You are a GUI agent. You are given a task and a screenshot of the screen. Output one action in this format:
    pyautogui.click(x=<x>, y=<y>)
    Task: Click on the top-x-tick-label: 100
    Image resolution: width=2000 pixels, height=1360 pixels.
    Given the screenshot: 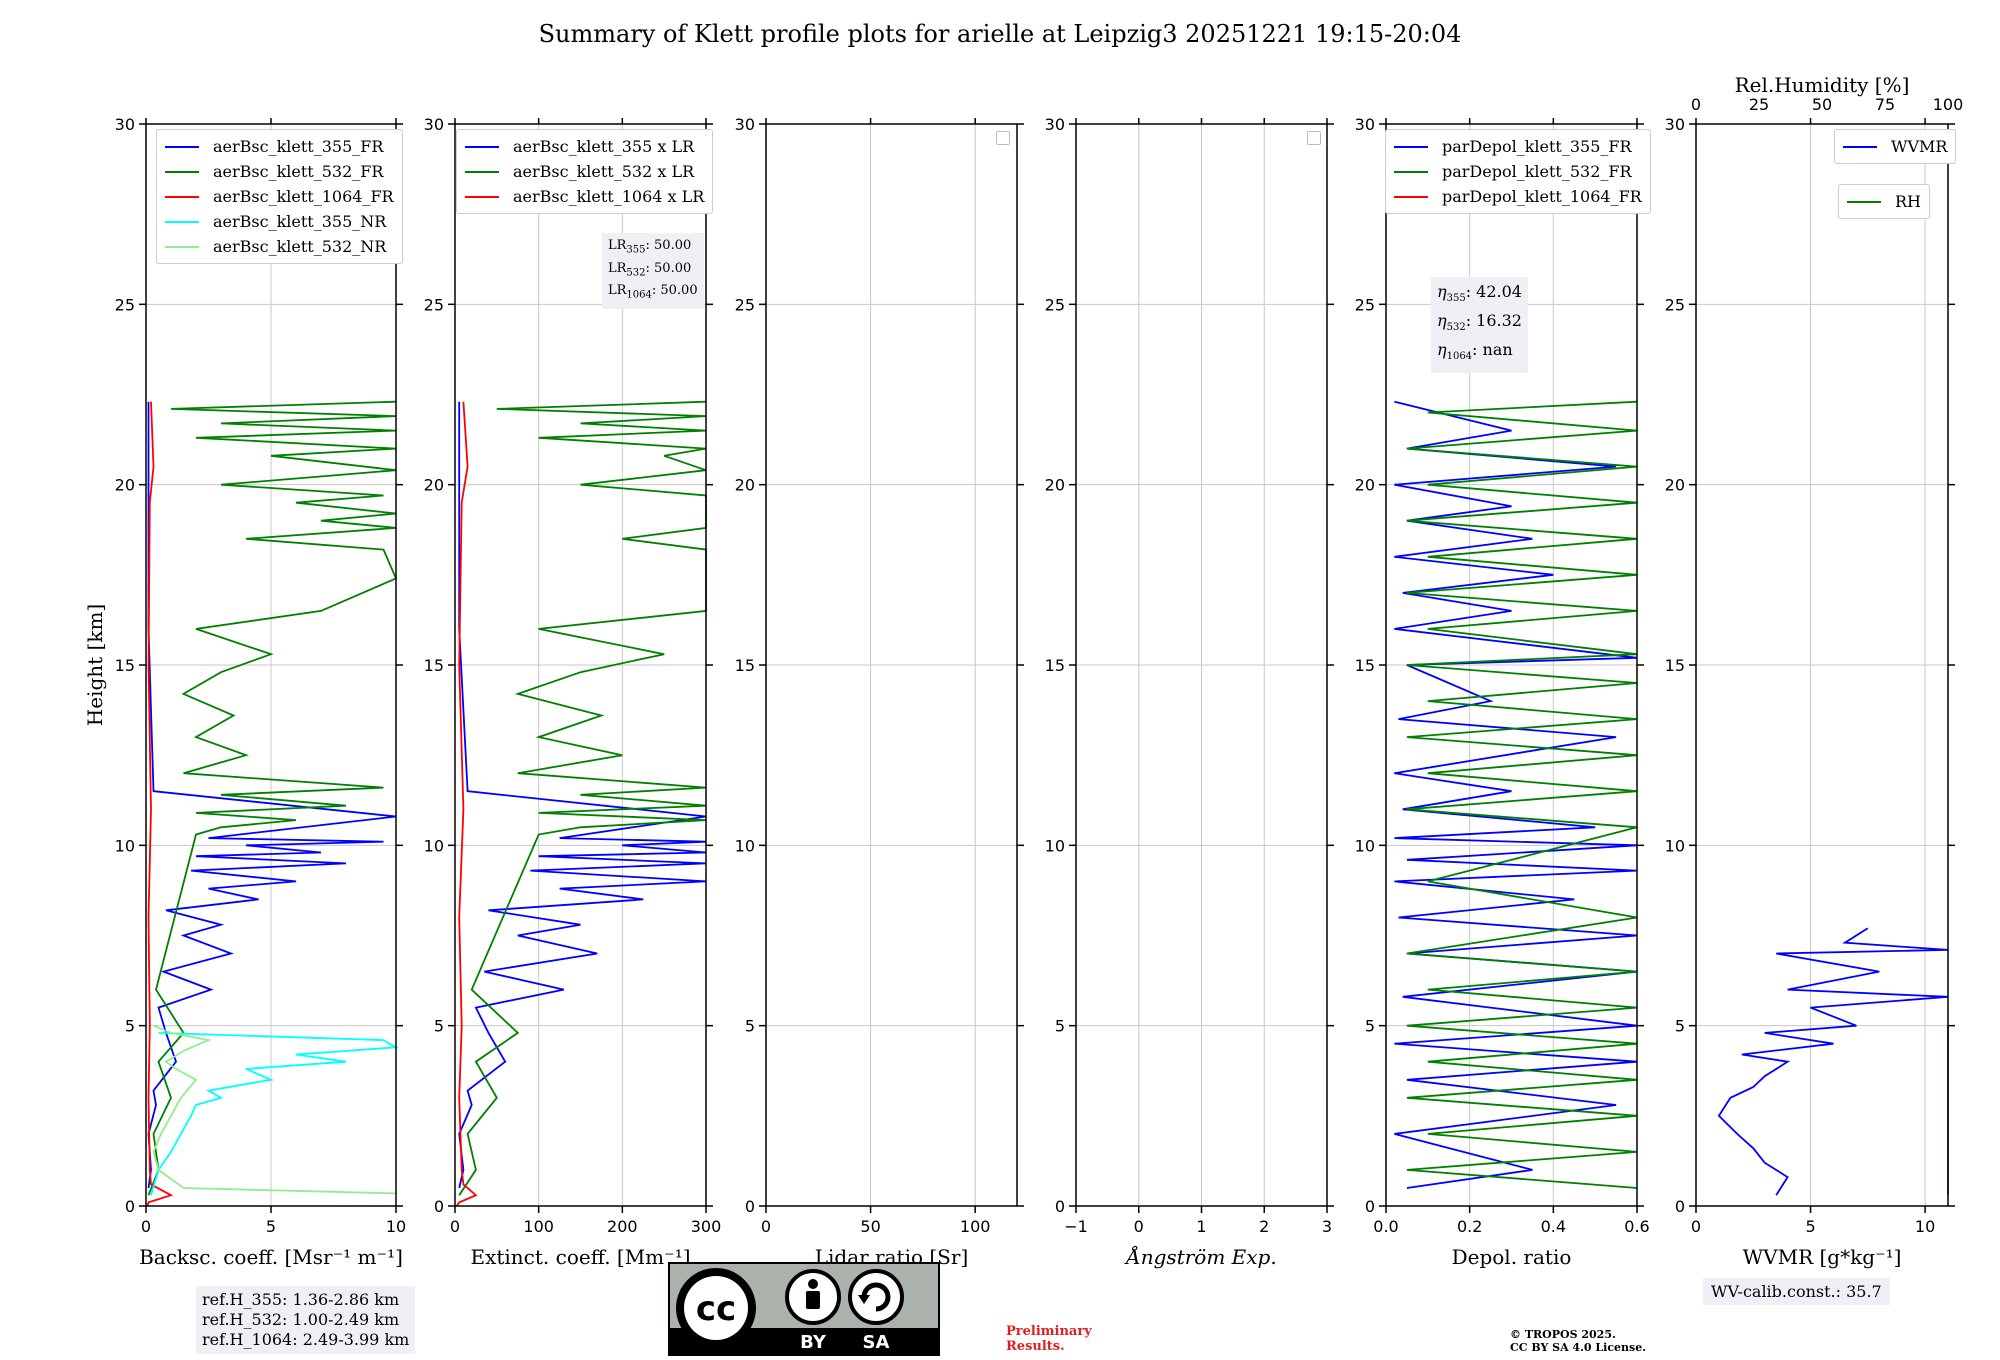 What is the action you would take?
    pyautogui.click(x=1948, y=104)
    